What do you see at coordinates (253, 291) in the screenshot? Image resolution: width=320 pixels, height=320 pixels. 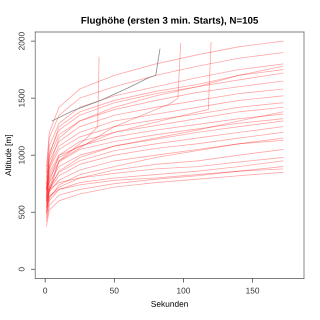 I see `x-tick-label: 150` at bounding box center [253, 291].